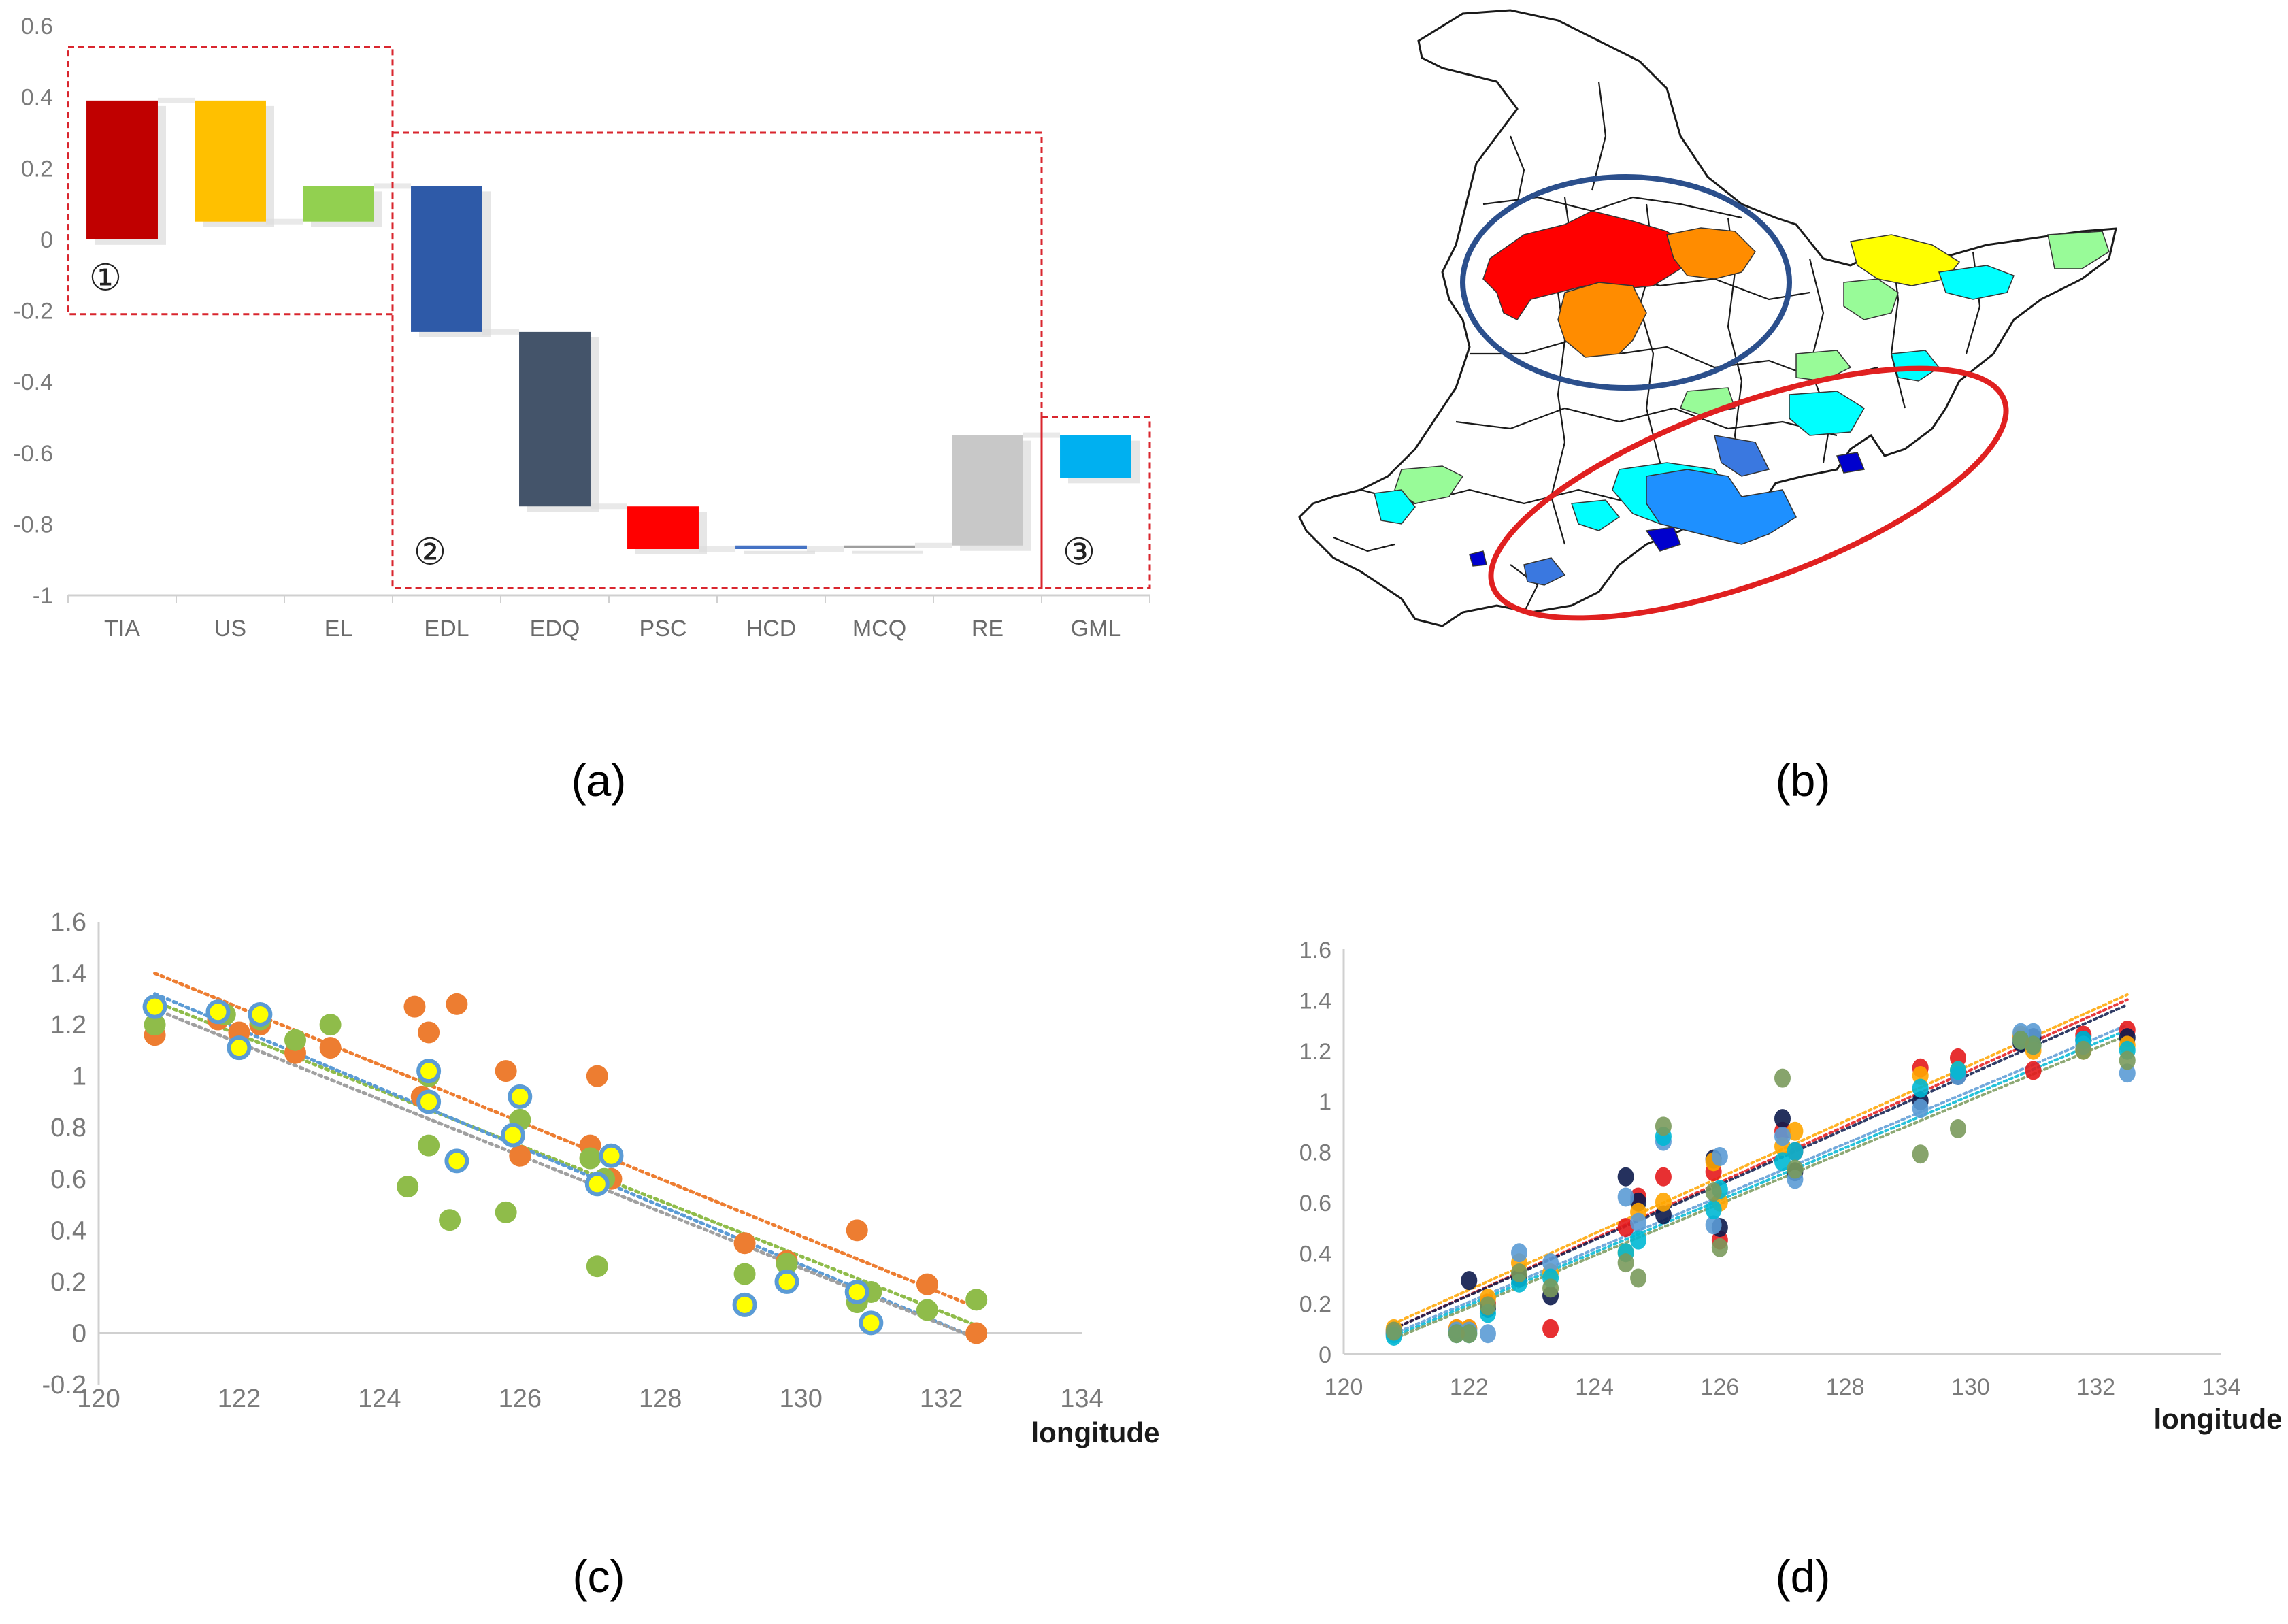 This screenshot has height=1624, width=2288. I want to click on panel-d-axes, so click(1782, 1152).